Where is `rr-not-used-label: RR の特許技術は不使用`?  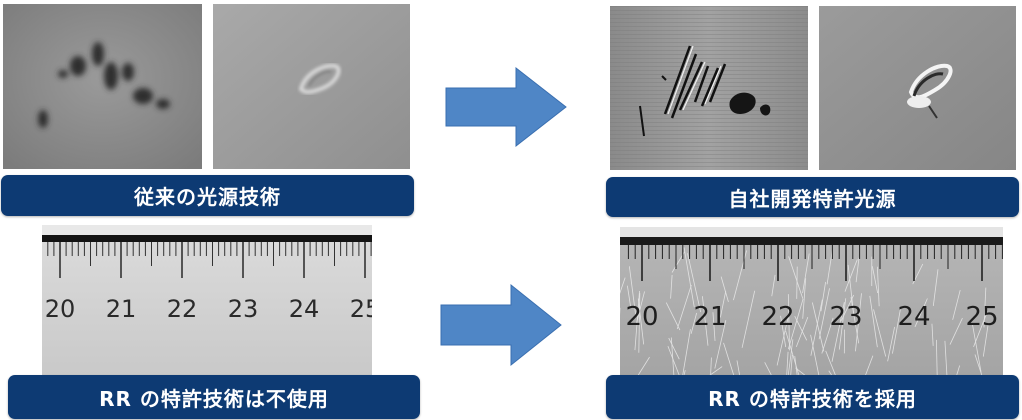
rr-not-used-label: RR の特許技術は不使用 is located at coordinates (214, 397).